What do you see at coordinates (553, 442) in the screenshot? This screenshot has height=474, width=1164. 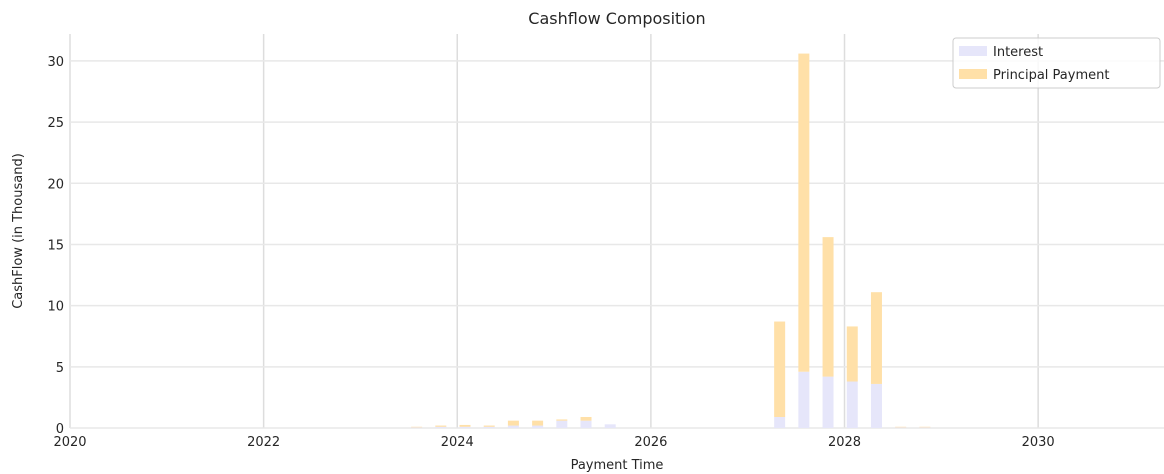 I see `x-axis-ticks: 2020 2022 2024 2026 2028 2030` at bounding box center [553, 442].